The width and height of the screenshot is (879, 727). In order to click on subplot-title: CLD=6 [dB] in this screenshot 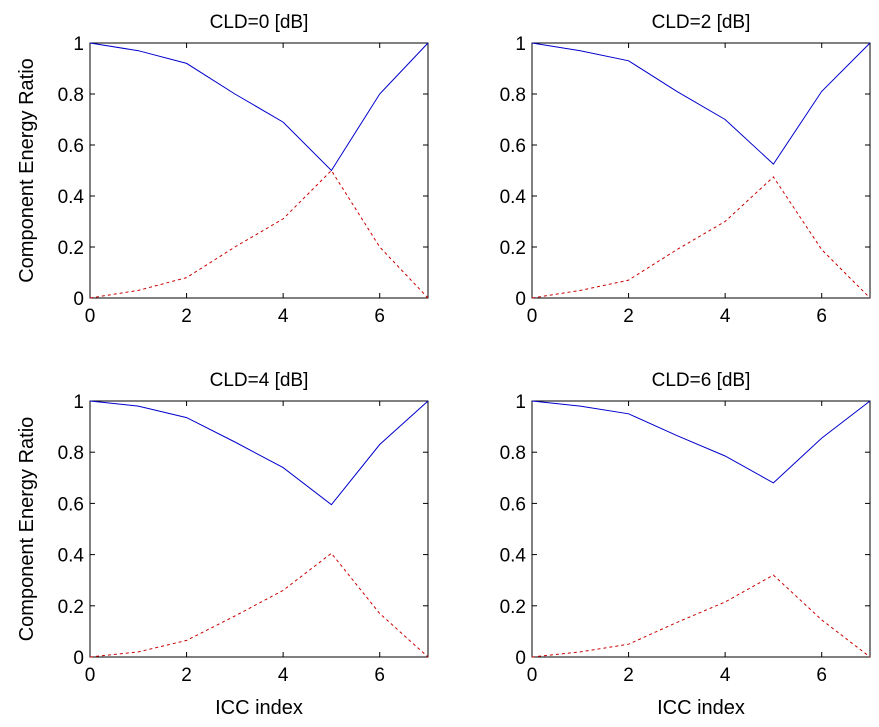, I will do `click(701, 380)`.